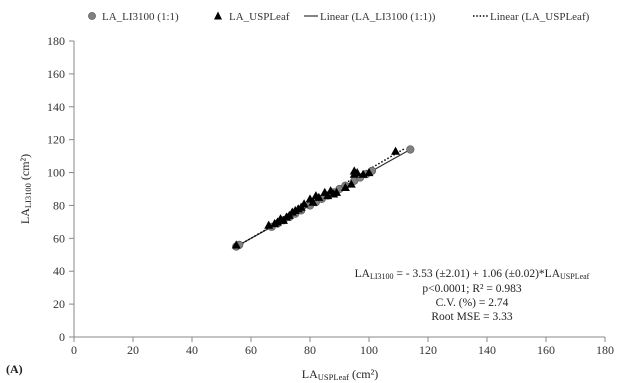  Describe the element at coordinates (133, 350) in the screenshot. I see `x-tick-label: 20` at that location.